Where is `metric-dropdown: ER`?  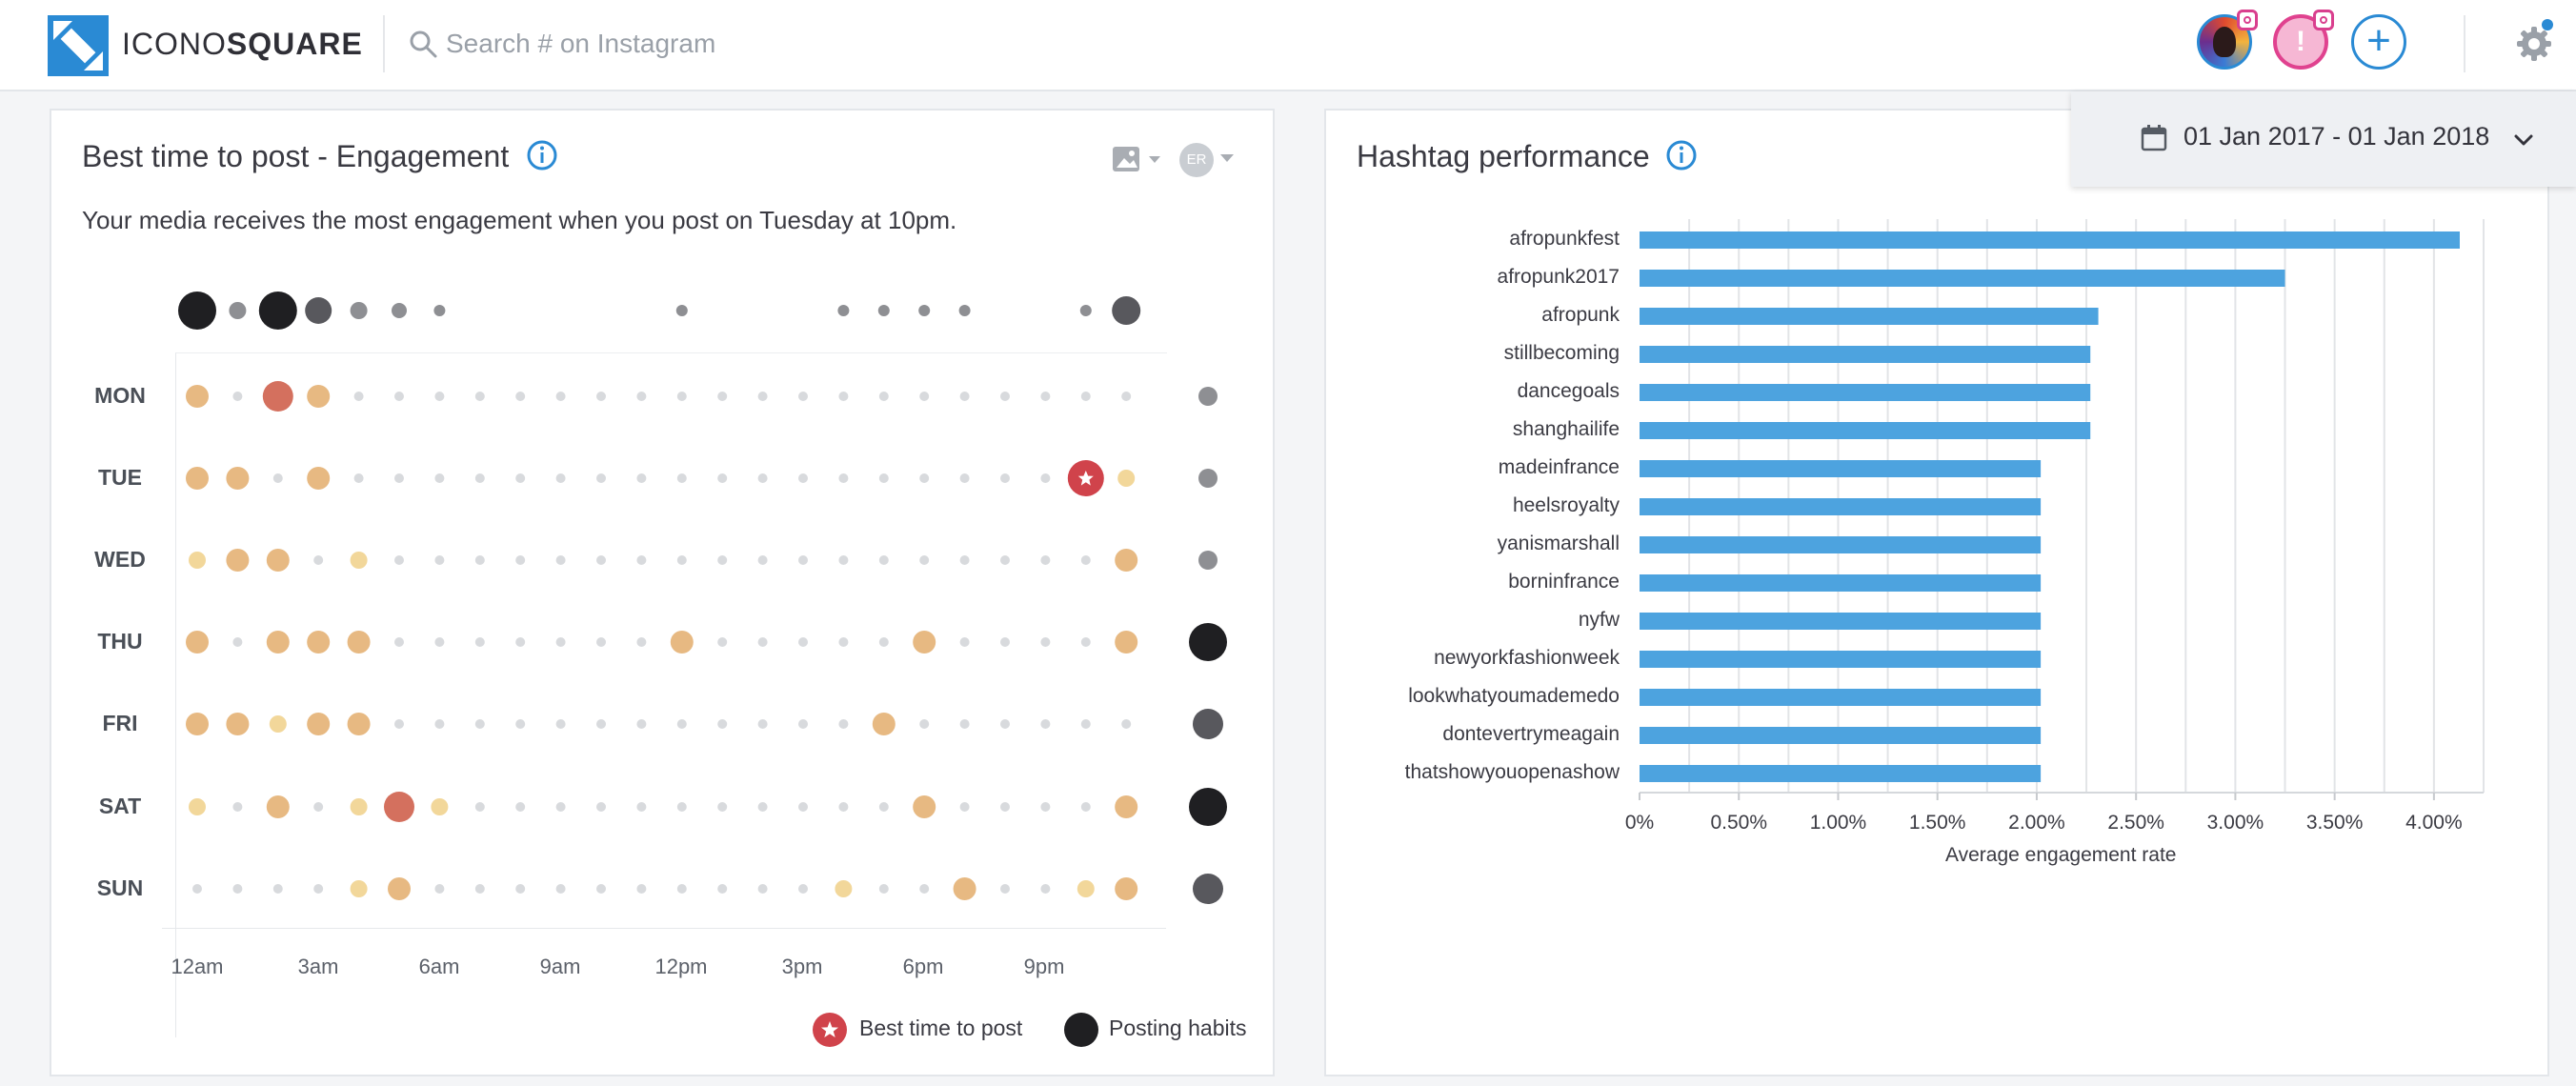 metric-dropdown: ER is located at coordinates (1209, 160).